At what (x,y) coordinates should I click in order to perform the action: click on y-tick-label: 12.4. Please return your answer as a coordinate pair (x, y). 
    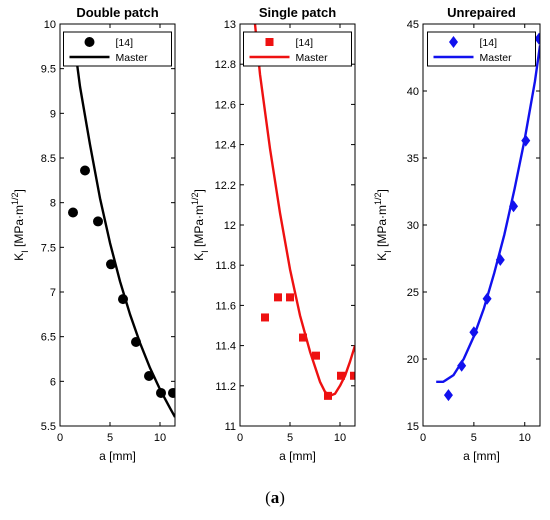
    Looking at the image, I should click on (225, 146).